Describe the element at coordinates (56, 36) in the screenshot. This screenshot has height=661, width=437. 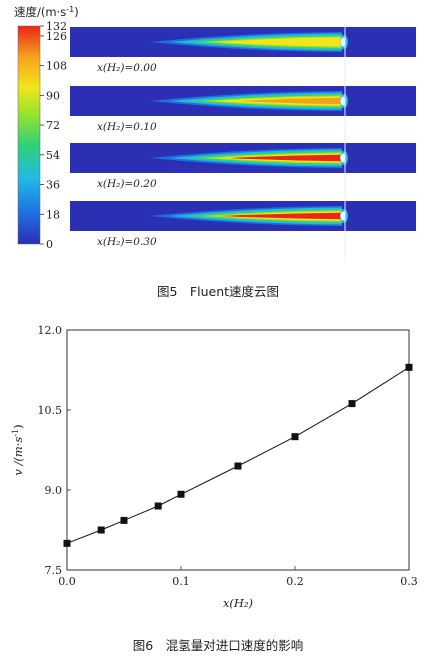
I see `colorbar-tick-label: 126` at that location.